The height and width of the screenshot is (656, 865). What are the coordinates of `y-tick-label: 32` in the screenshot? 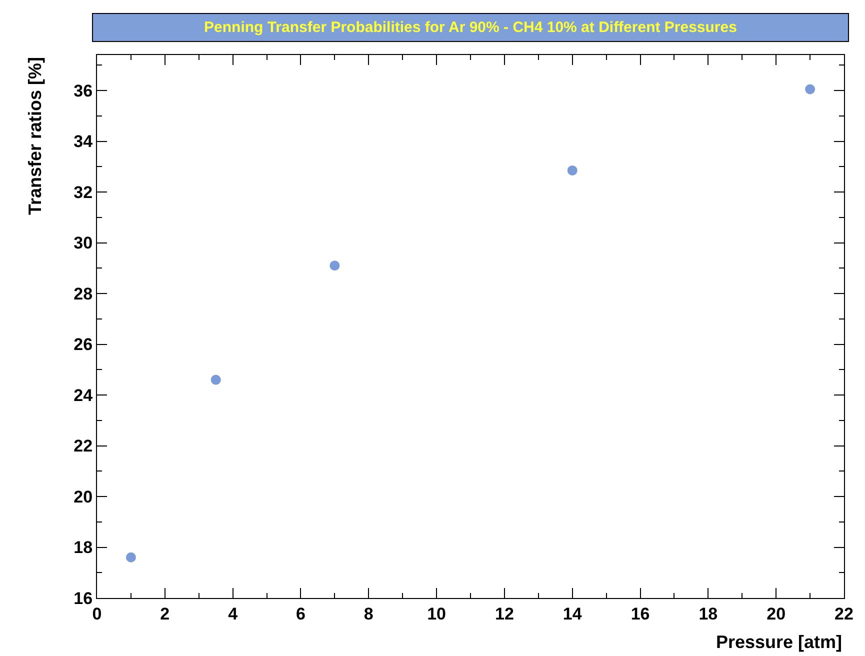 It's located at (83, 192).